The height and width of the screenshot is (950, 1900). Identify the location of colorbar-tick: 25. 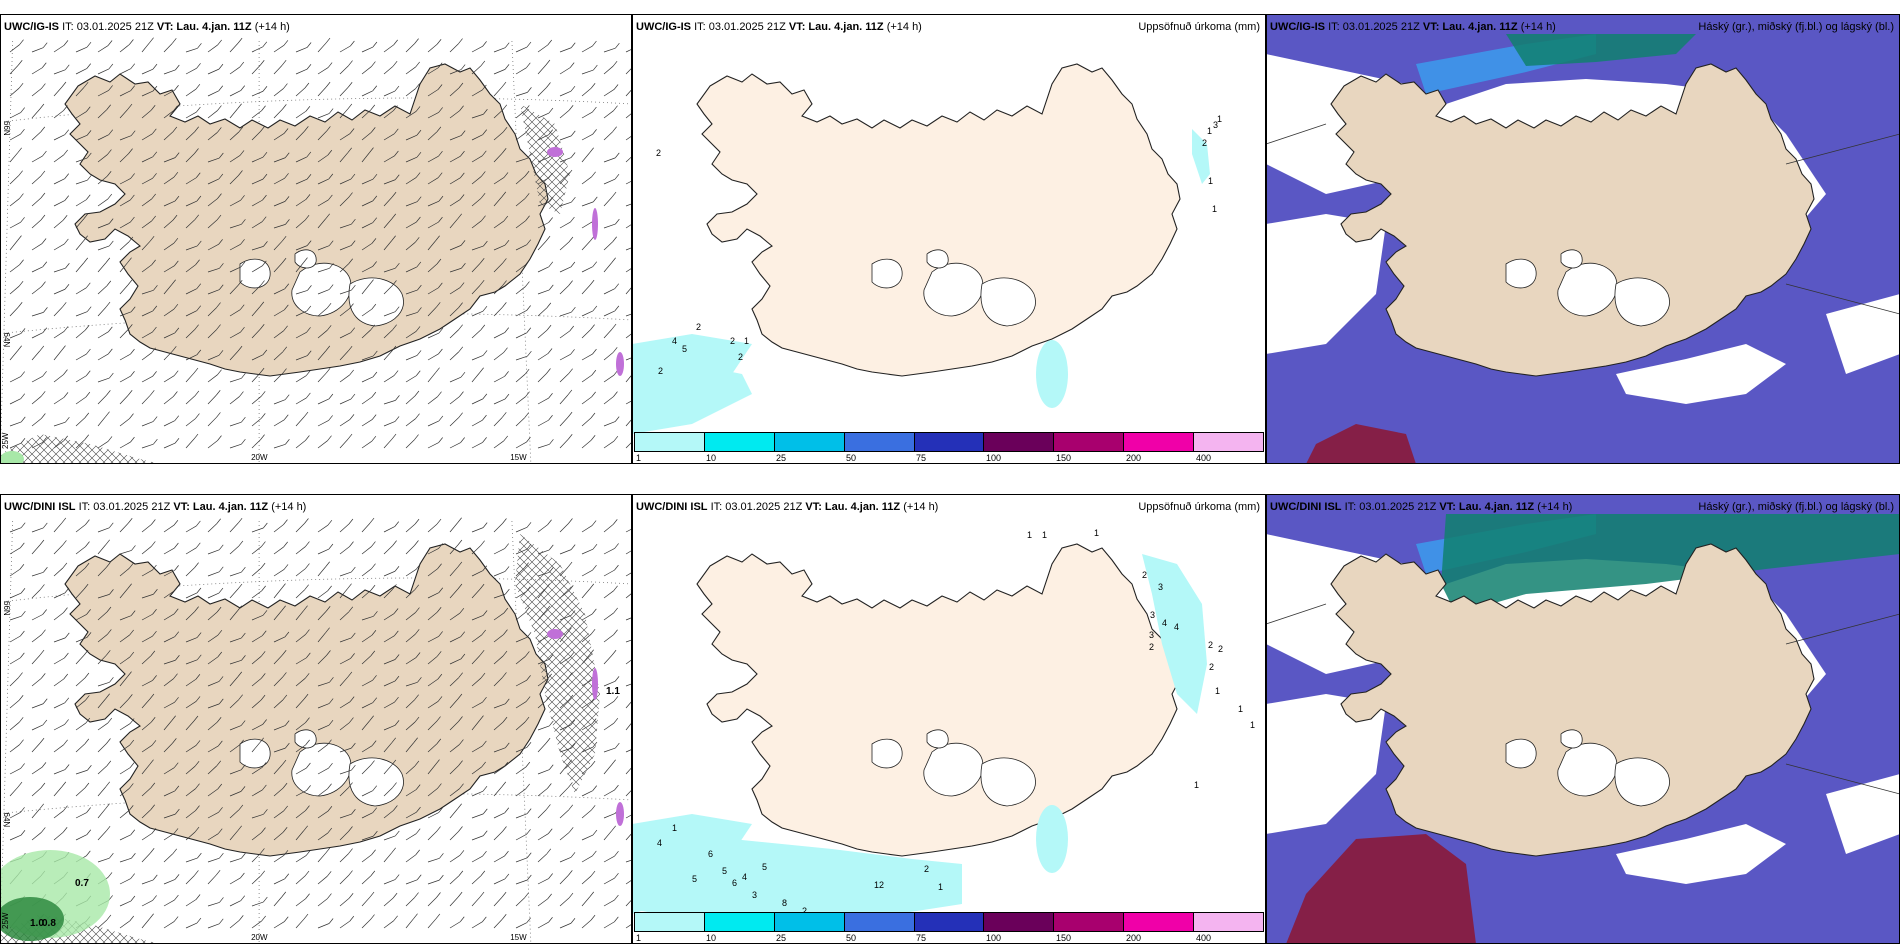
(781, 938).